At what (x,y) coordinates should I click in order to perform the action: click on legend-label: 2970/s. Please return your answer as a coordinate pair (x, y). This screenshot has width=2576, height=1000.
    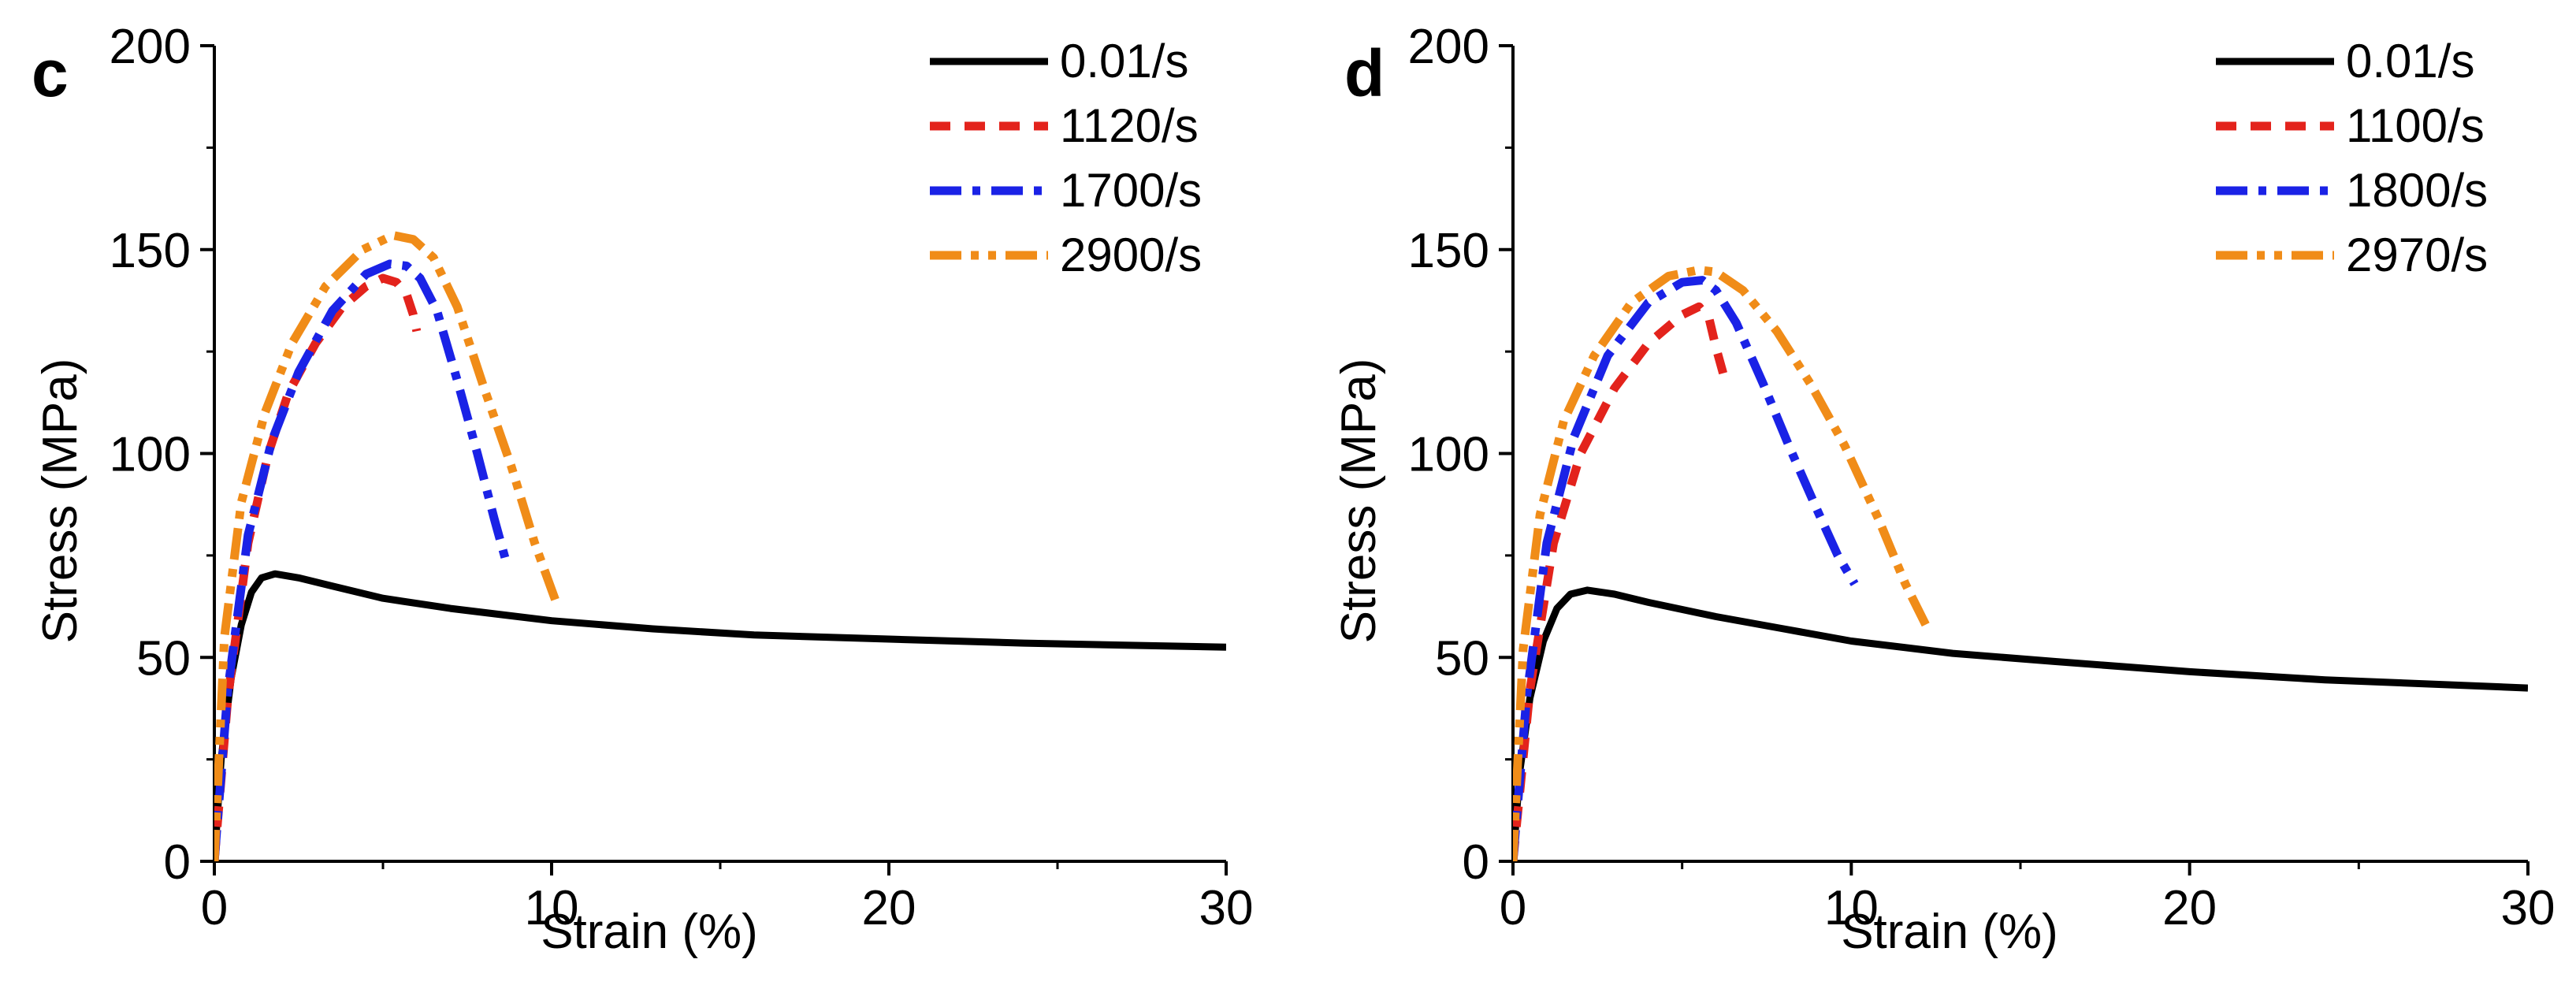
    Looking at the image, I should click on (2417, 255).